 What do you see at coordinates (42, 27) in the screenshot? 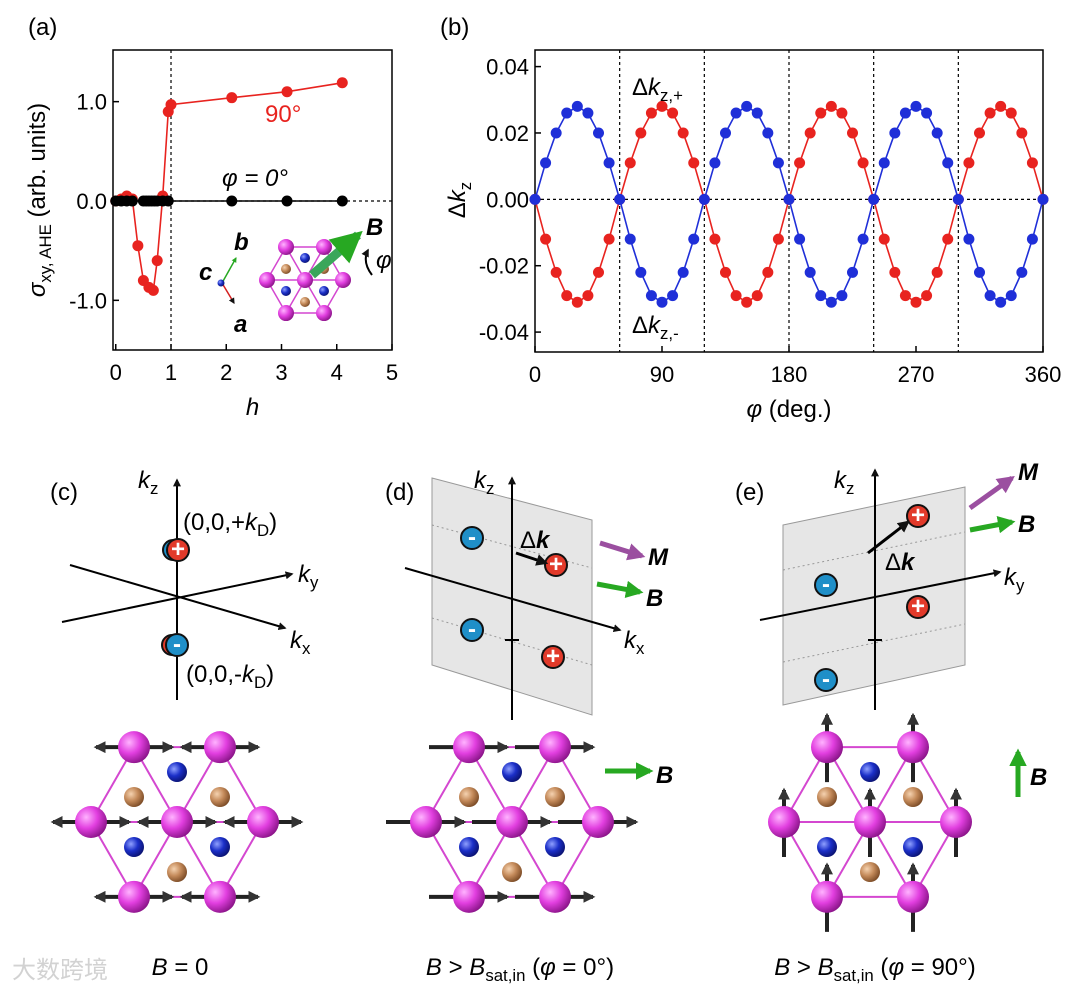
I see `panel-label: (a)` at bounding box center [42, 27].